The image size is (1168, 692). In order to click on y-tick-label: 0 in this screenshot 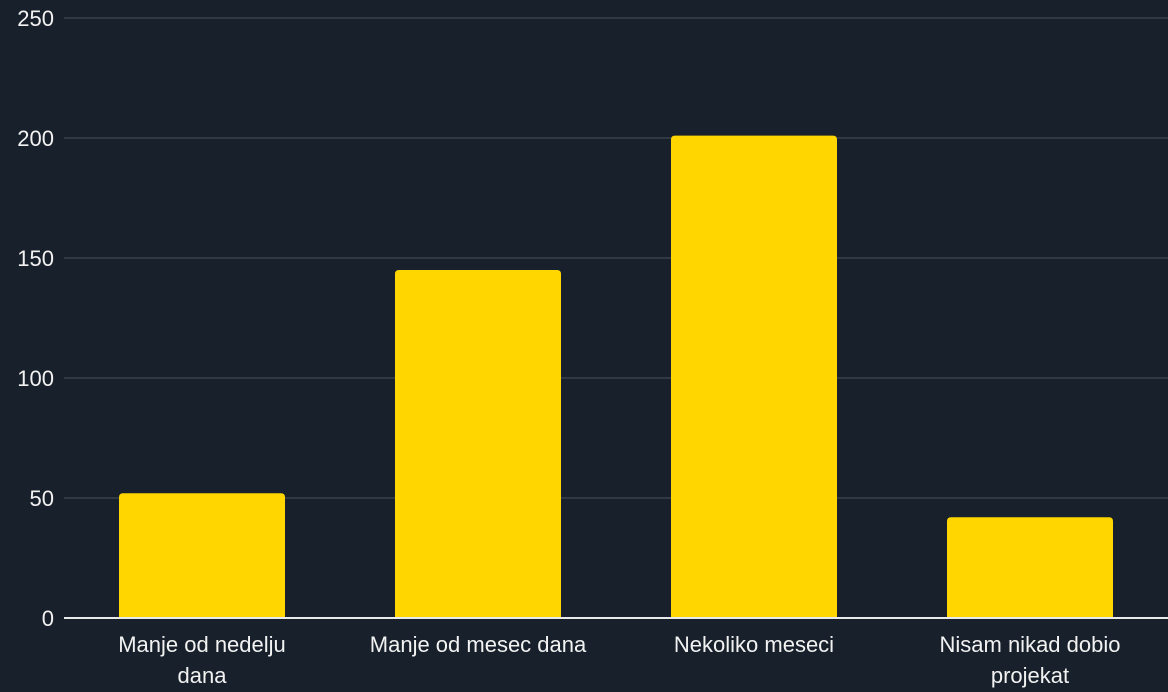, I will do `click(48, 618)`.